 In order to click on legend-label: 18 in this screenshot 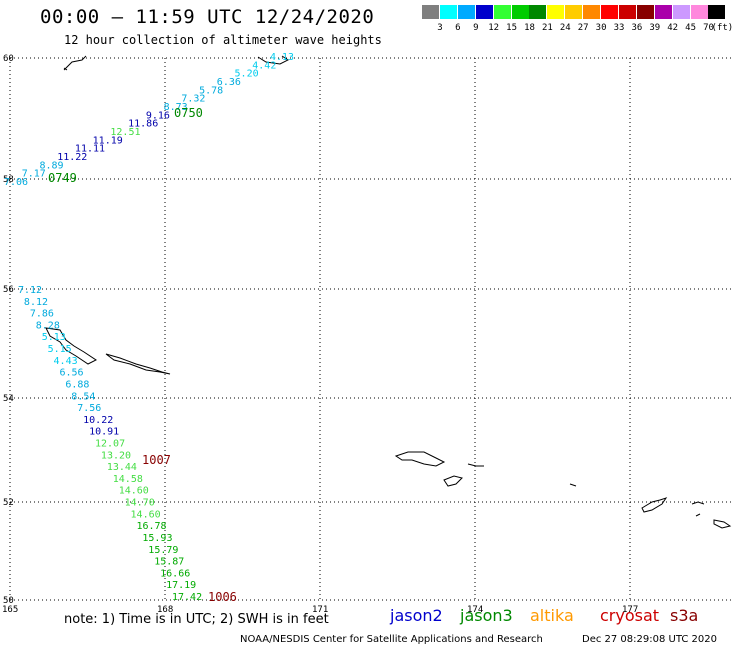, I will do `click(529, 28)`.